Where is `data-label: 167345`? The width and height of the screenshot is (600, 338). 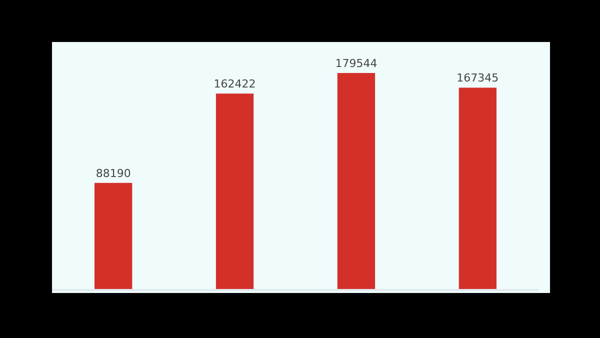
data-label: 167345 is located at coordinates (477, 78).